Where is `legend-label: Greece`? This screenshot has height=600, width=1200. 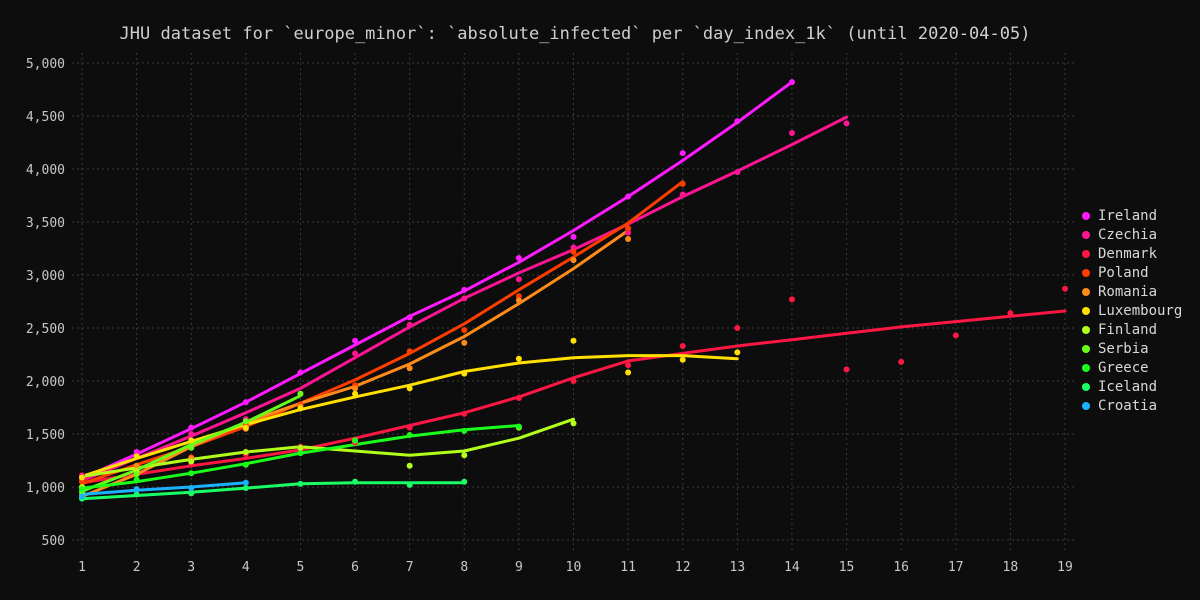 legend-label: Greece is located at coordinates (1123, 367).